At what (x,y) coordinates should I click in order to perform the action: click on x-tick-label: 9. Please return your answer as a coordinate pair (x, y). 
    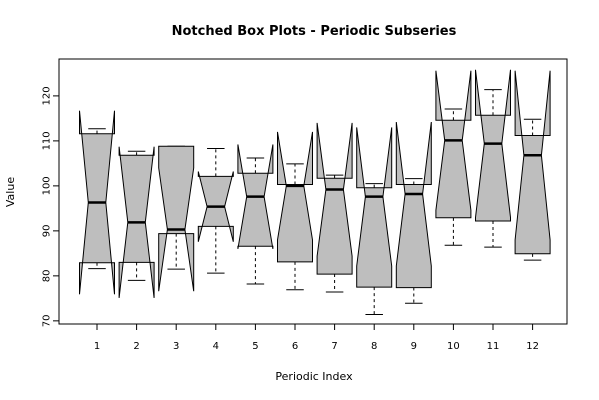
    Looking at the image, I should click on (414, 346).